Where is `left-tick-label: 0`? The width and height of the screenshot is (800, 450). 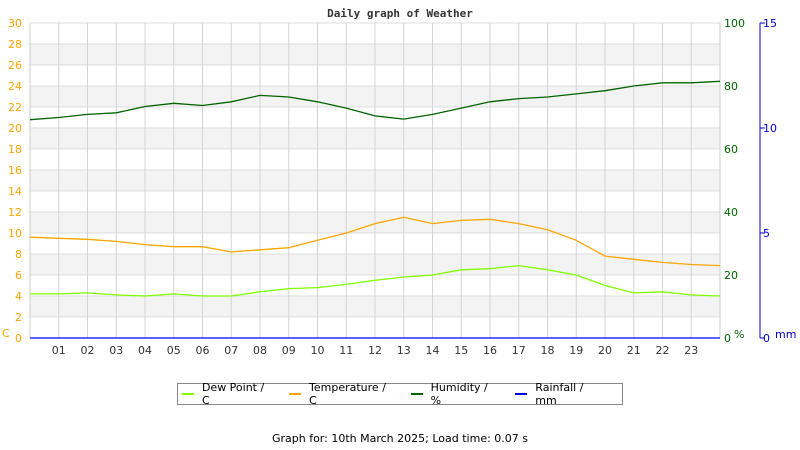
left-tick-label: 0 is located at coordinates (18, 338).